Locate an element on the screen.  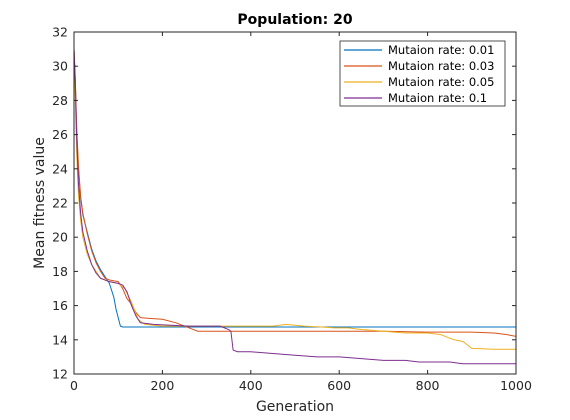
x-tick-label: 1000 is located at coordinates (516, 385).